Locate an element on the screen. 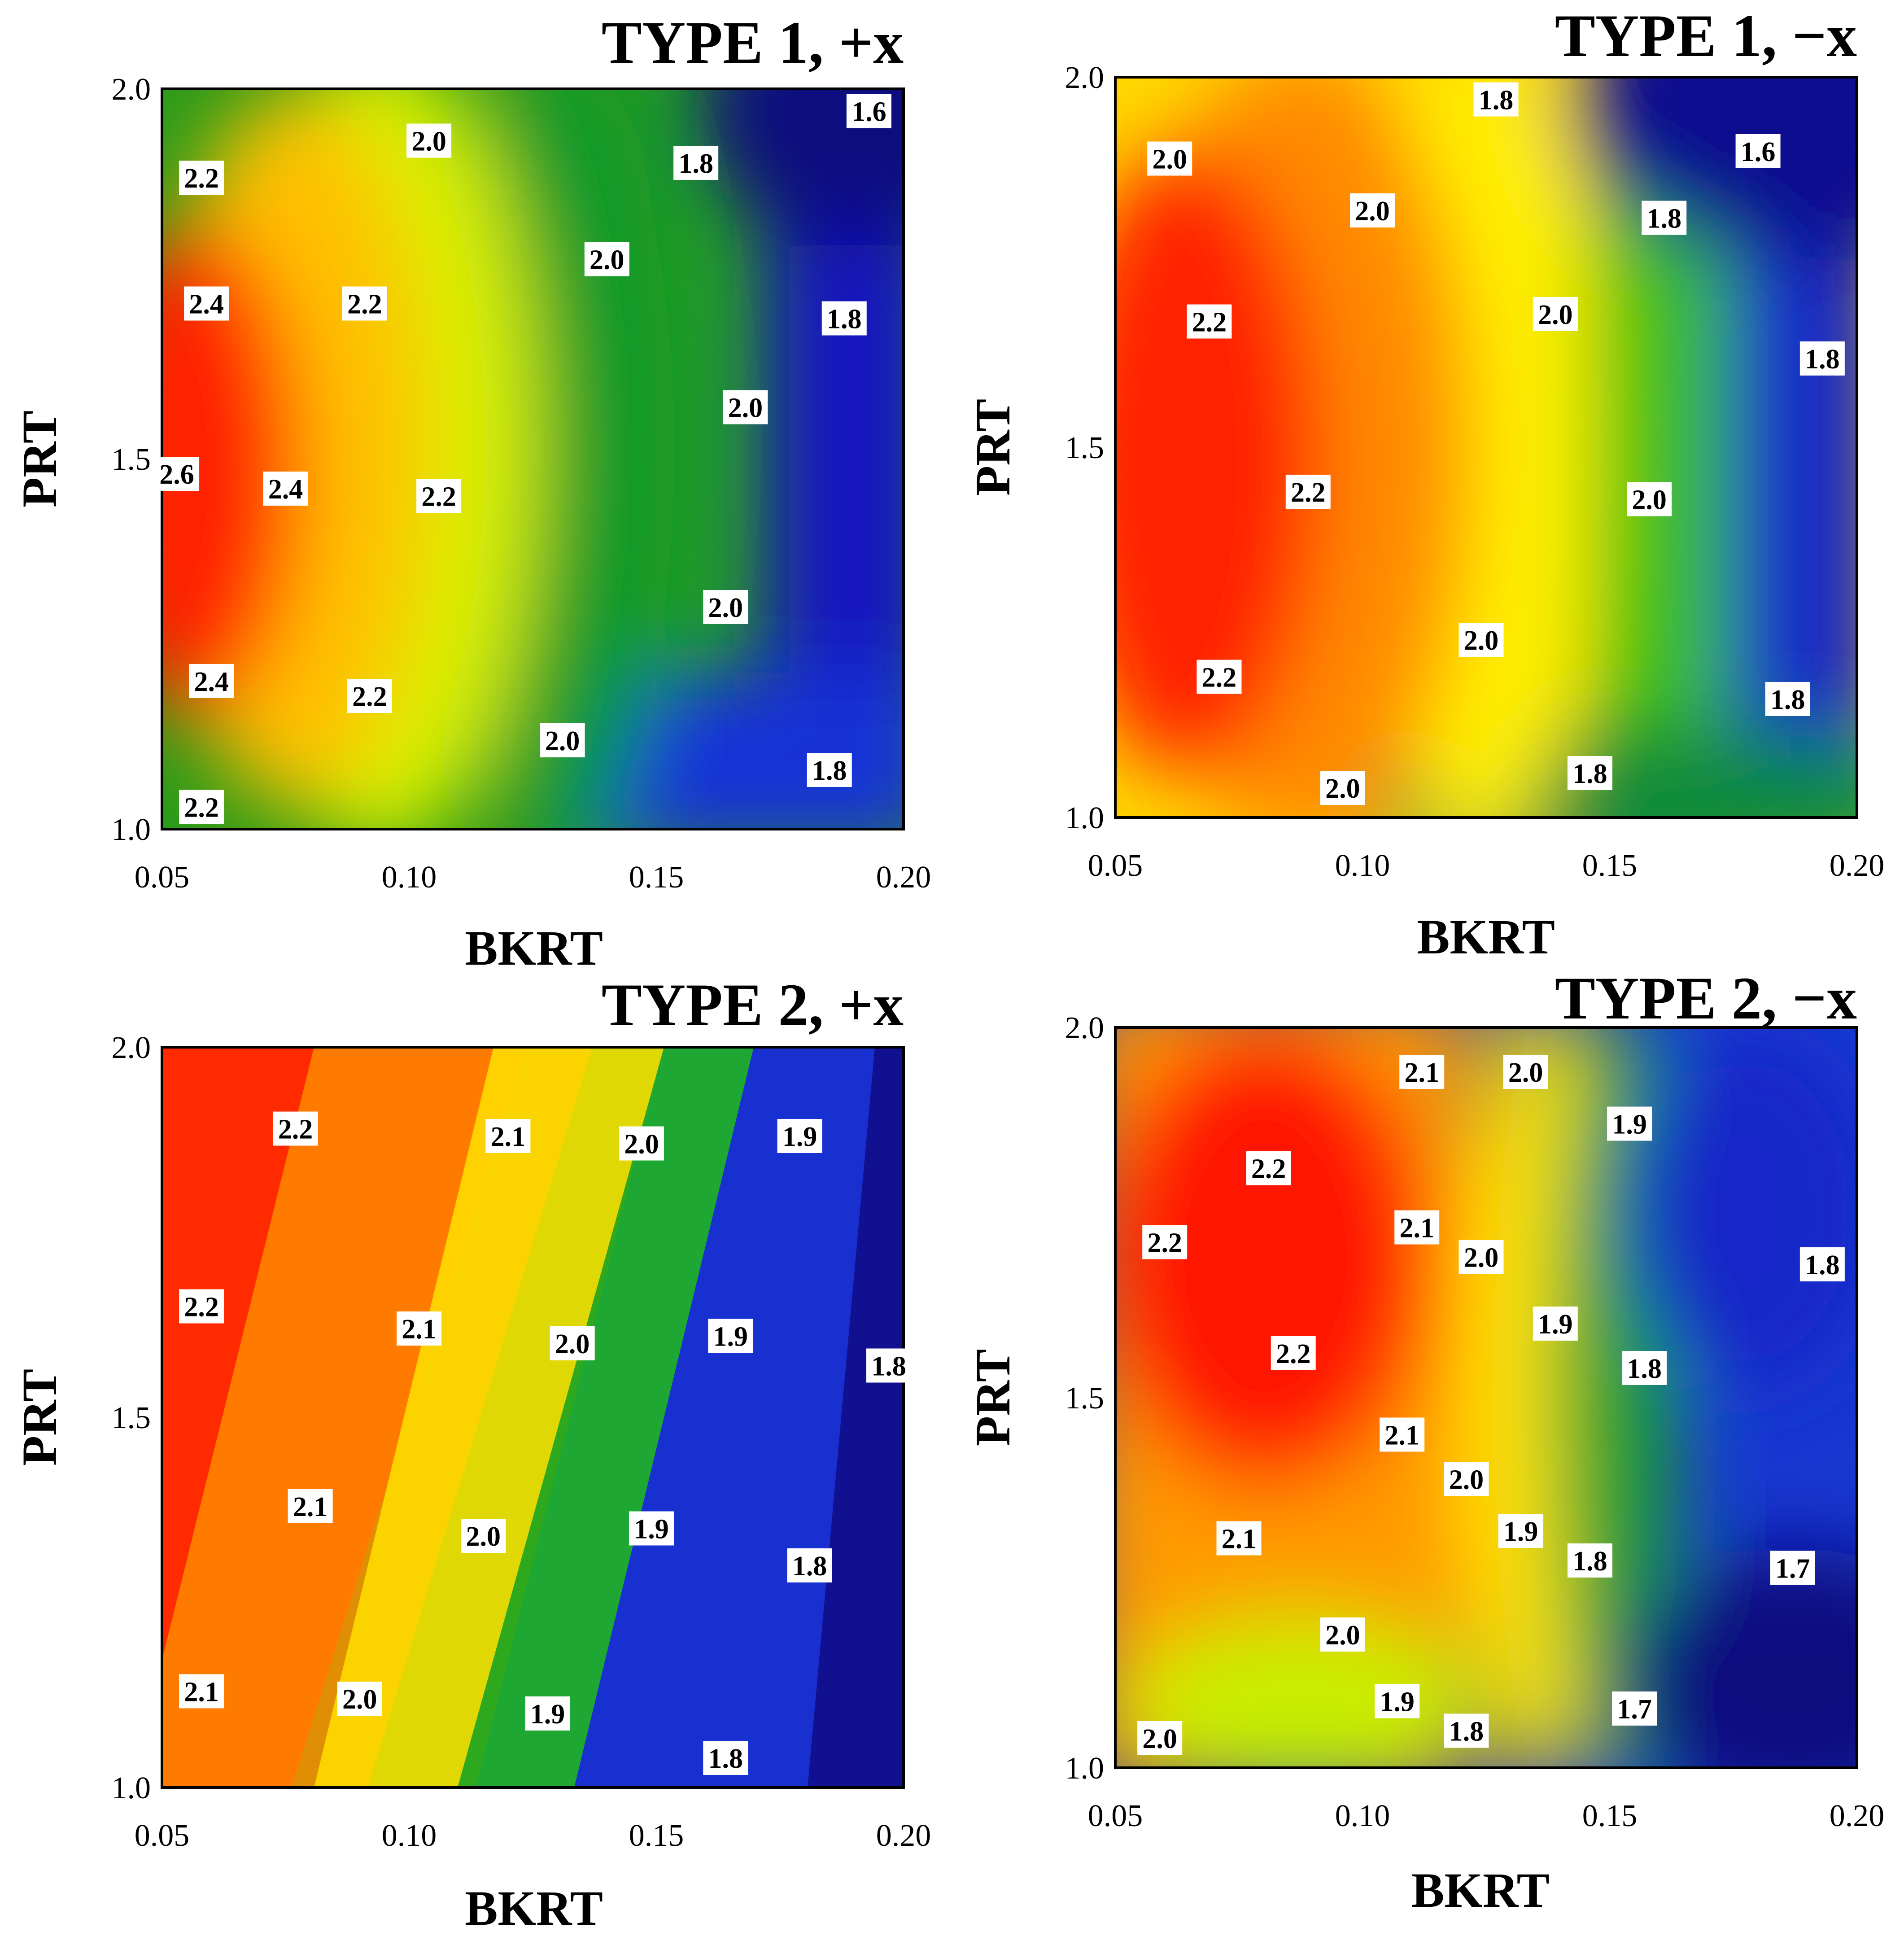  y-tick-label: 2.0 is located at coordinates (131, 1048).